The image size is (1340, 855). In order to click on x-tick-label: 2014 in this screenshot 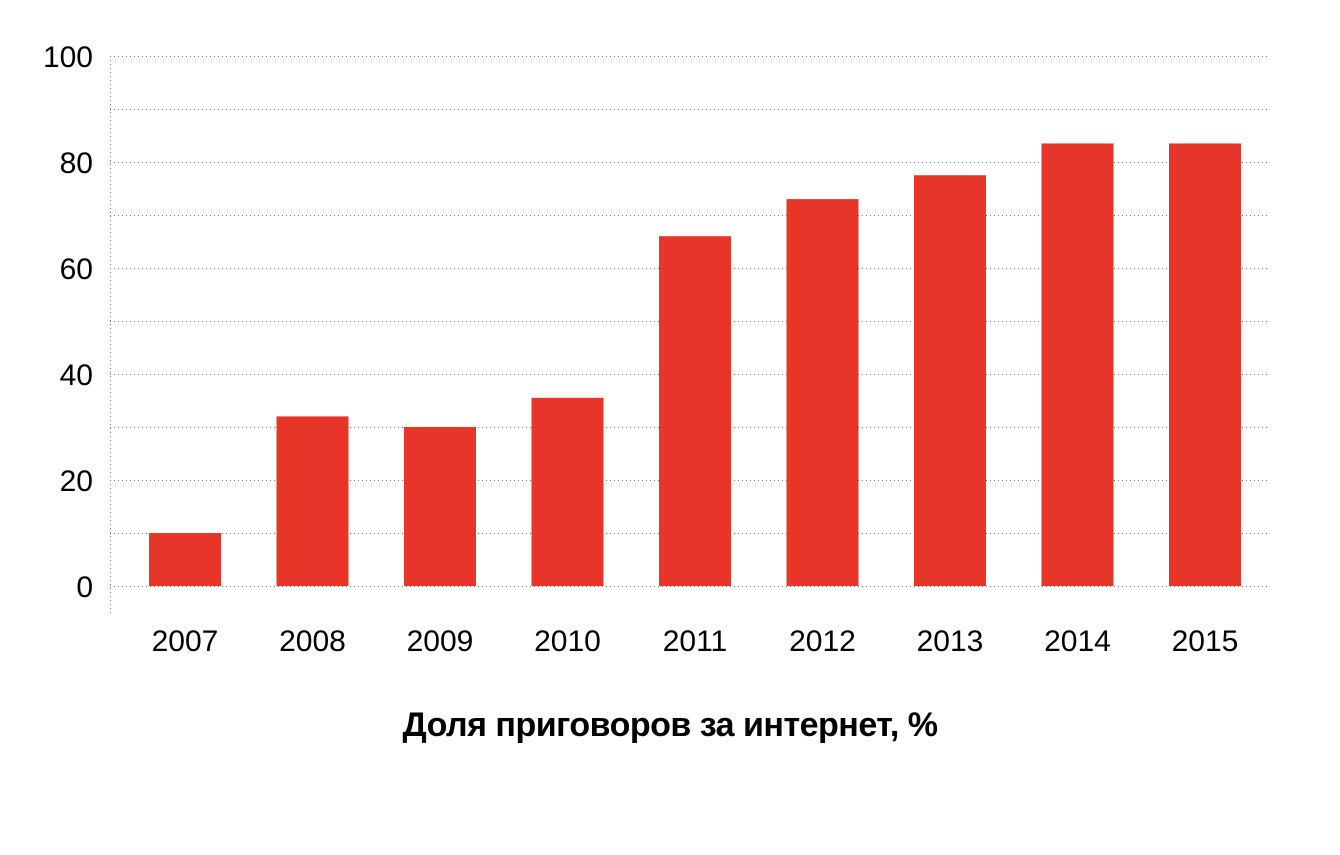, I will do `click(1077, 641)`.